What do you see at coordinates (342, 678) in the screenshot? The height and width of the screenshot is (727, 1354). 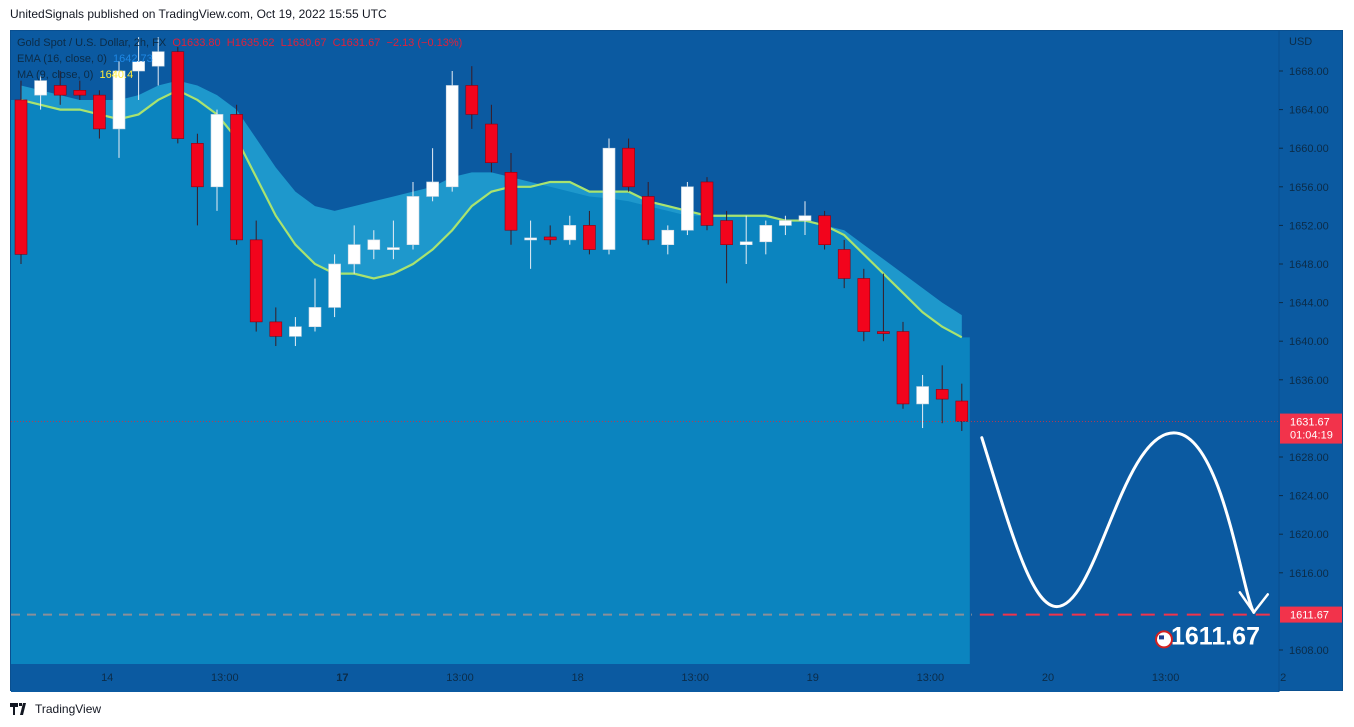 I see `x-tick-label: 17` at bounding box center [342, 678].